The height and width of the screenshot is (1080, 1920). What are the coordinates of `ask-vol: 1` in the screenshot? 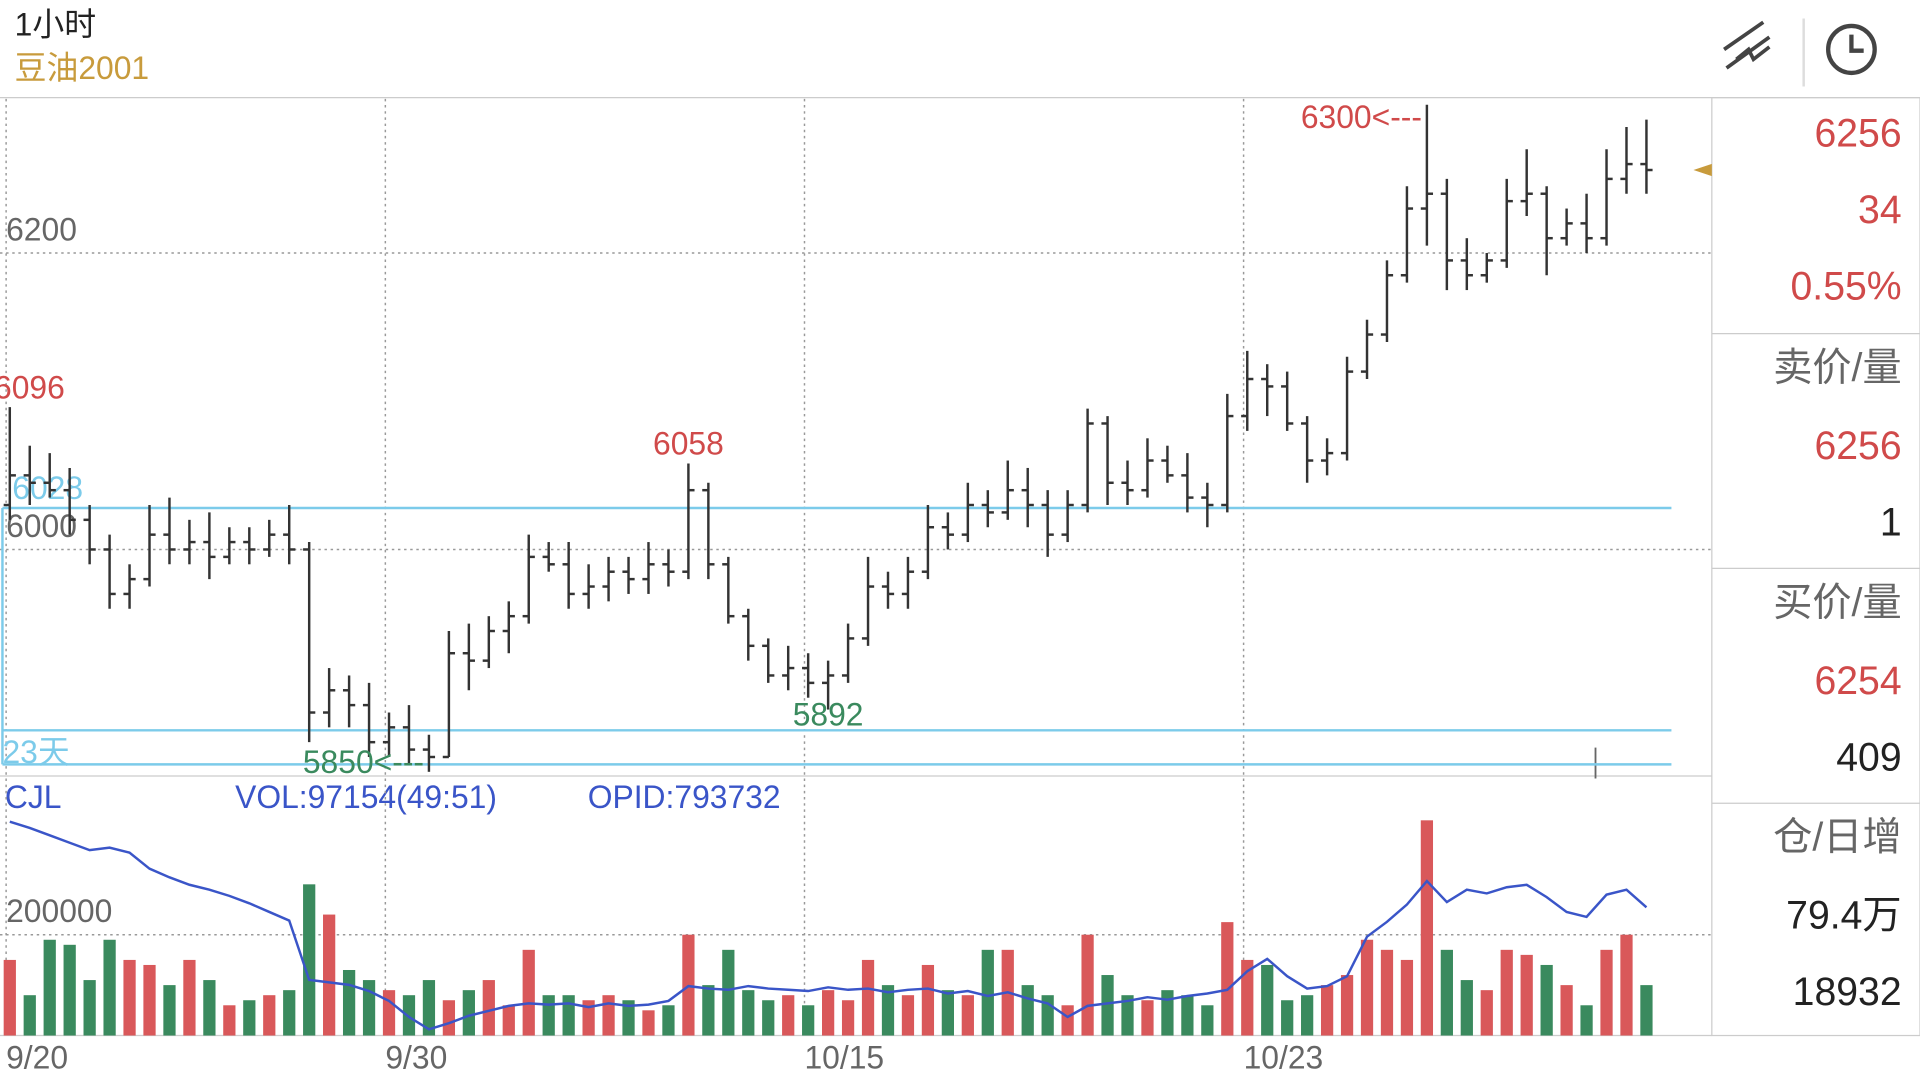 It's located at (1891, 522).